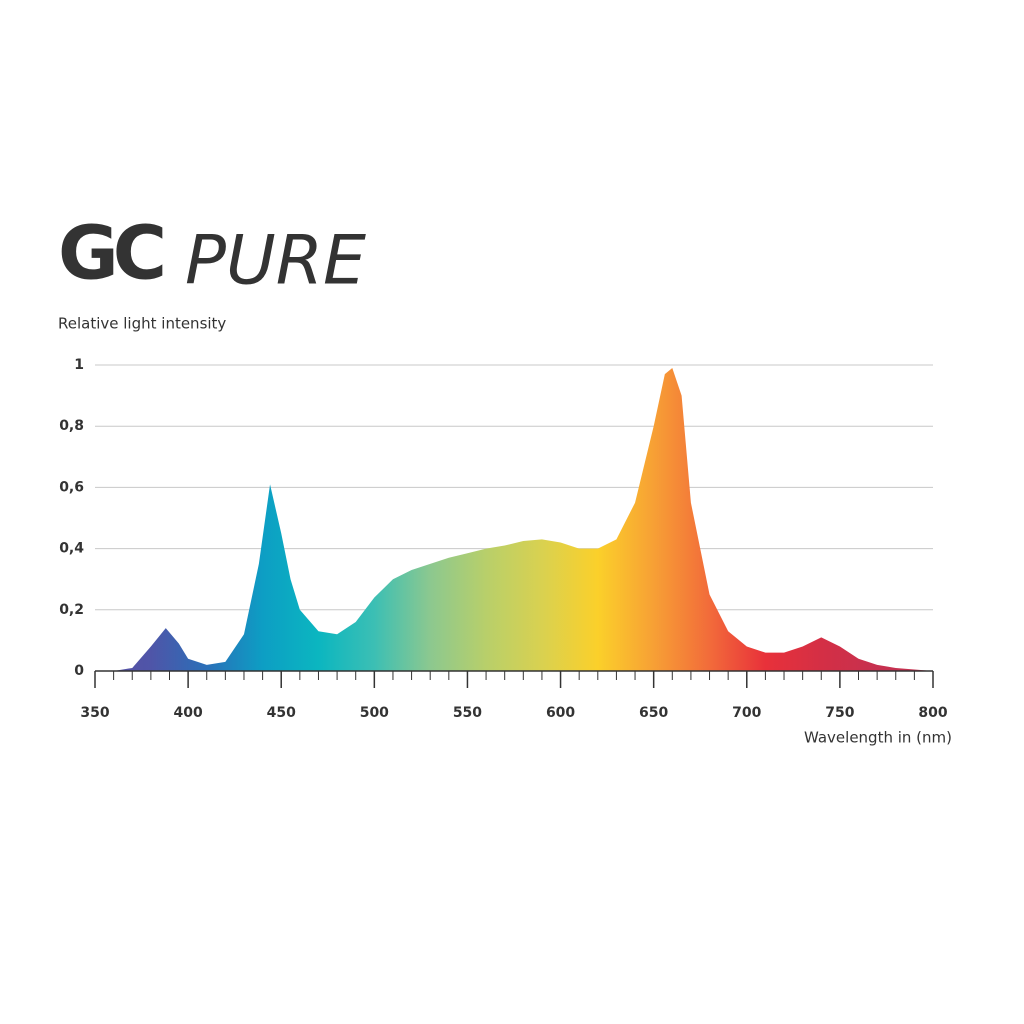 The image size is (1024, 1024). Describe the element at coordinates (878, 738) in the screenshot. I see `x-axis-label: Wavelength in (nm)` at that location.